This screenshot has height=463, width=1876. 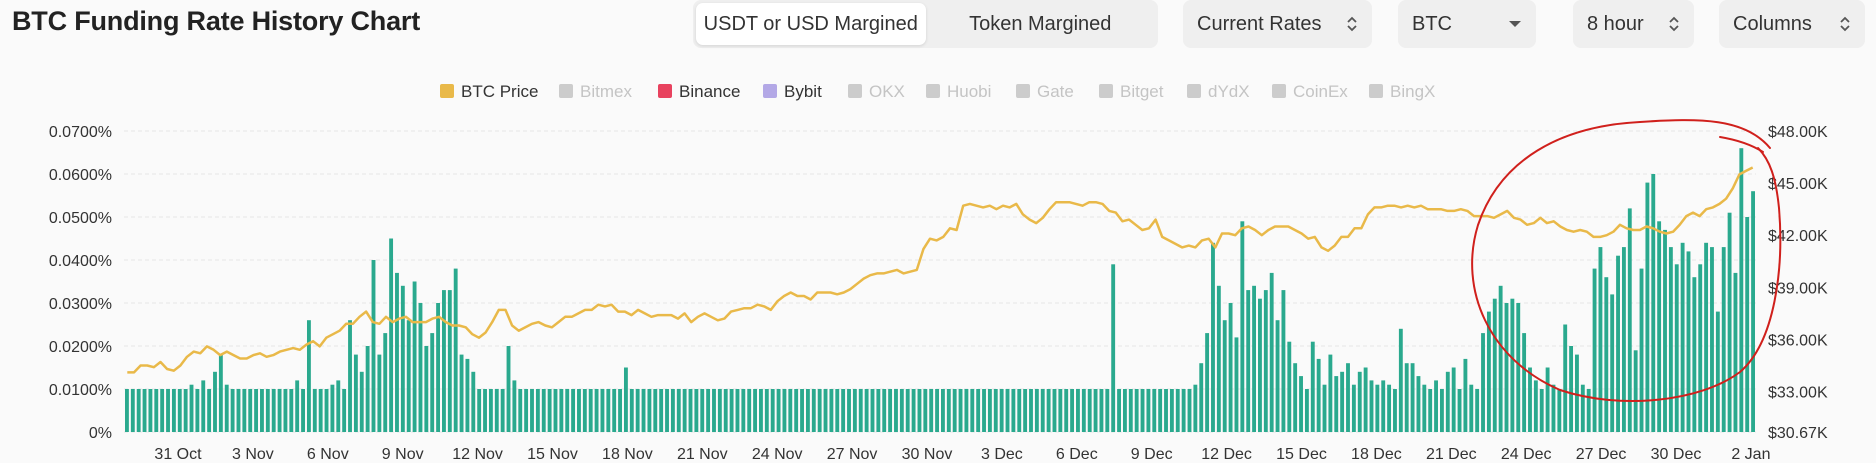 I want to click on legend-item: OKX, so click(x=876, y=91).